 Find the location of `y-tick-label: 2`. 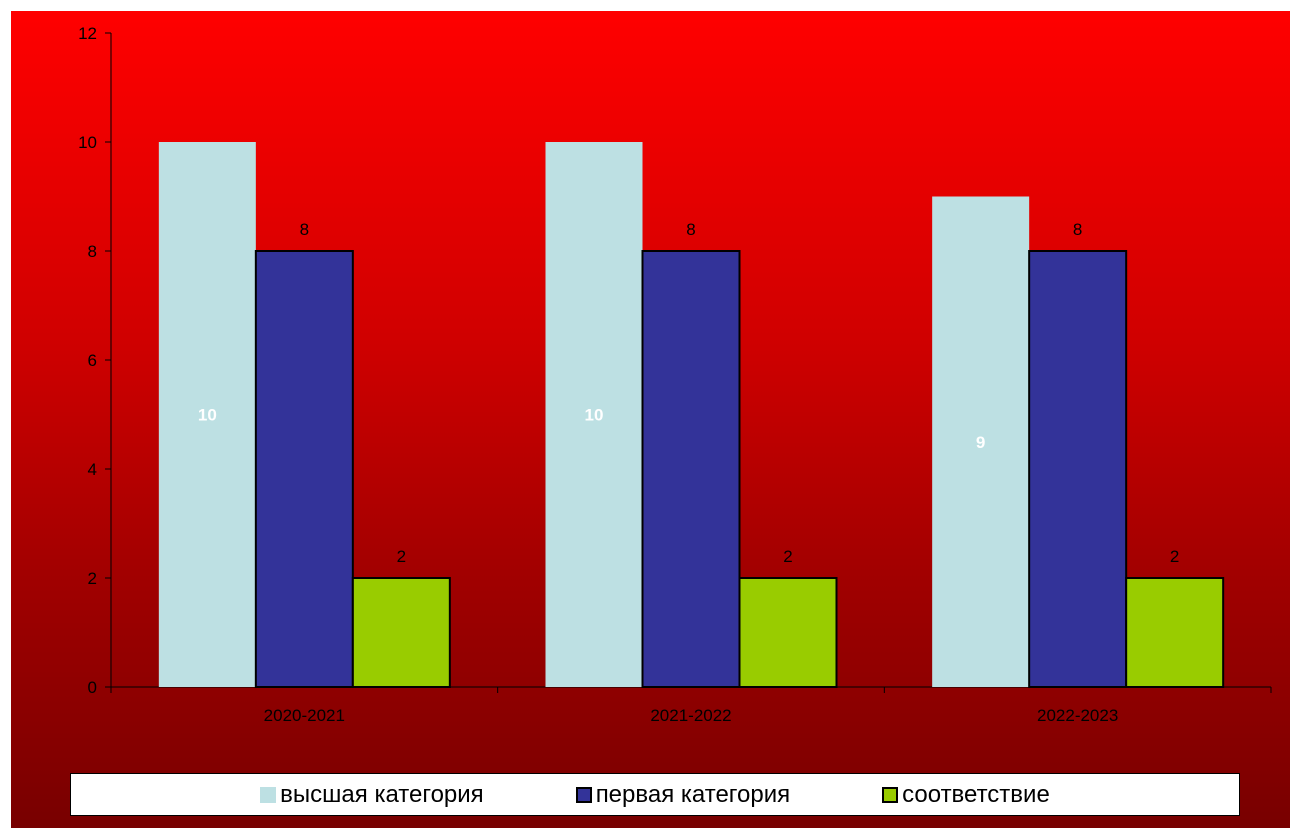

y-tick-label: 2 is located at coordinates (92, 578).